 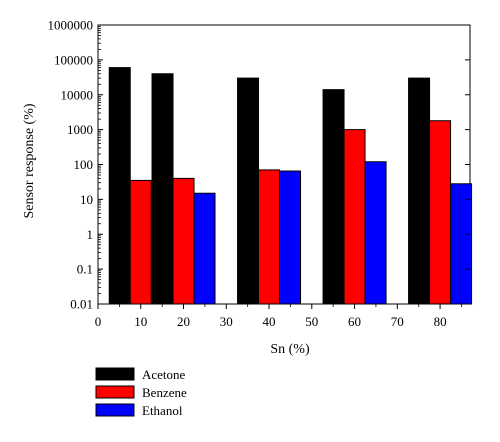 What do you see at coordinates (440, 321) in the screenshot?
I see `x-tick-label: 80` at bounding box center [440, 321].